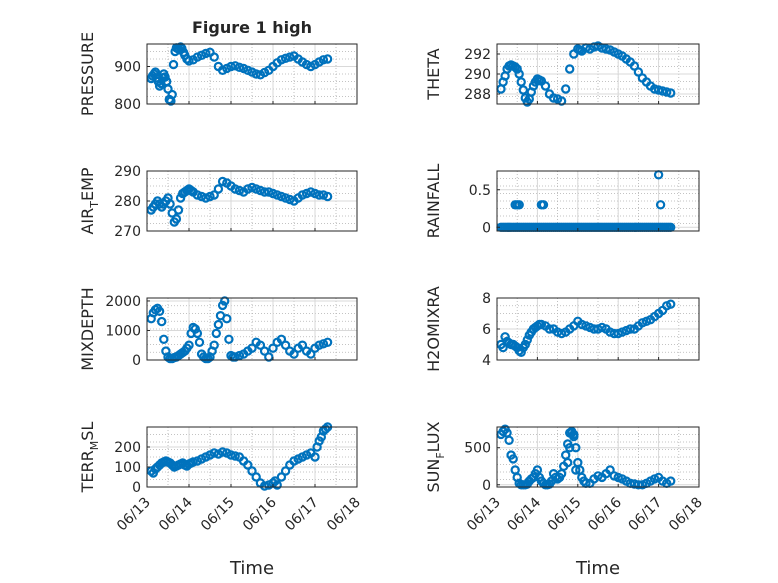 The height and width of the screenshot is (583, 778). What do you see at coordinates (87, 431) in the screenshot?
I see `ylabel-rest: SL` at bounding box center [87, 431].